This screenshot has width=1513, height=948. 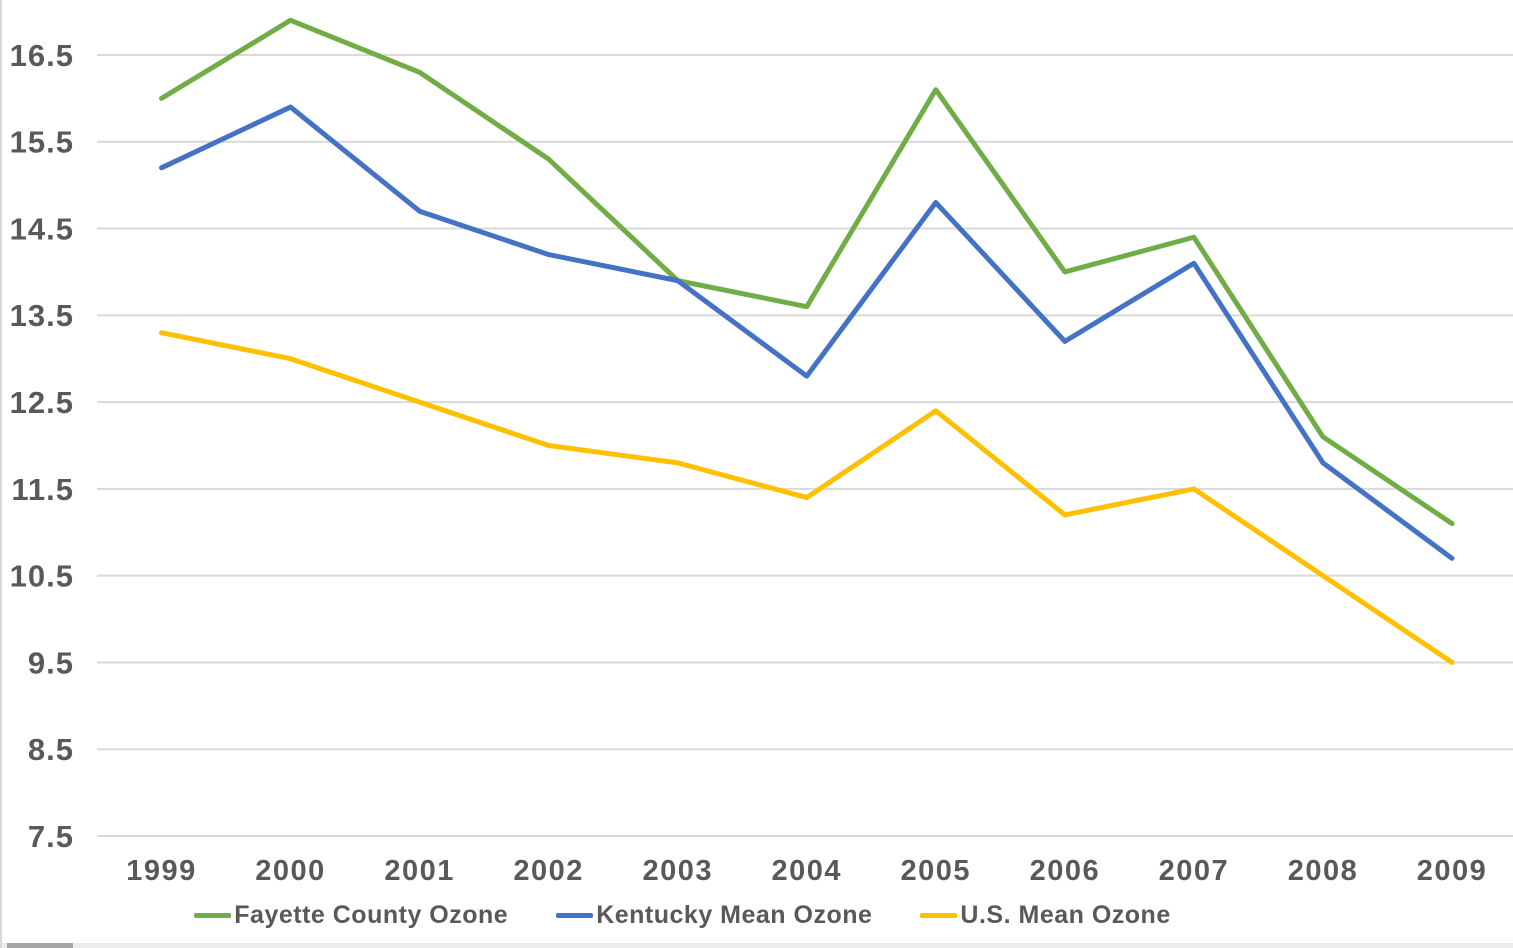 I want to click on legend-line-swatch-blue, so click(x=575, y=915).